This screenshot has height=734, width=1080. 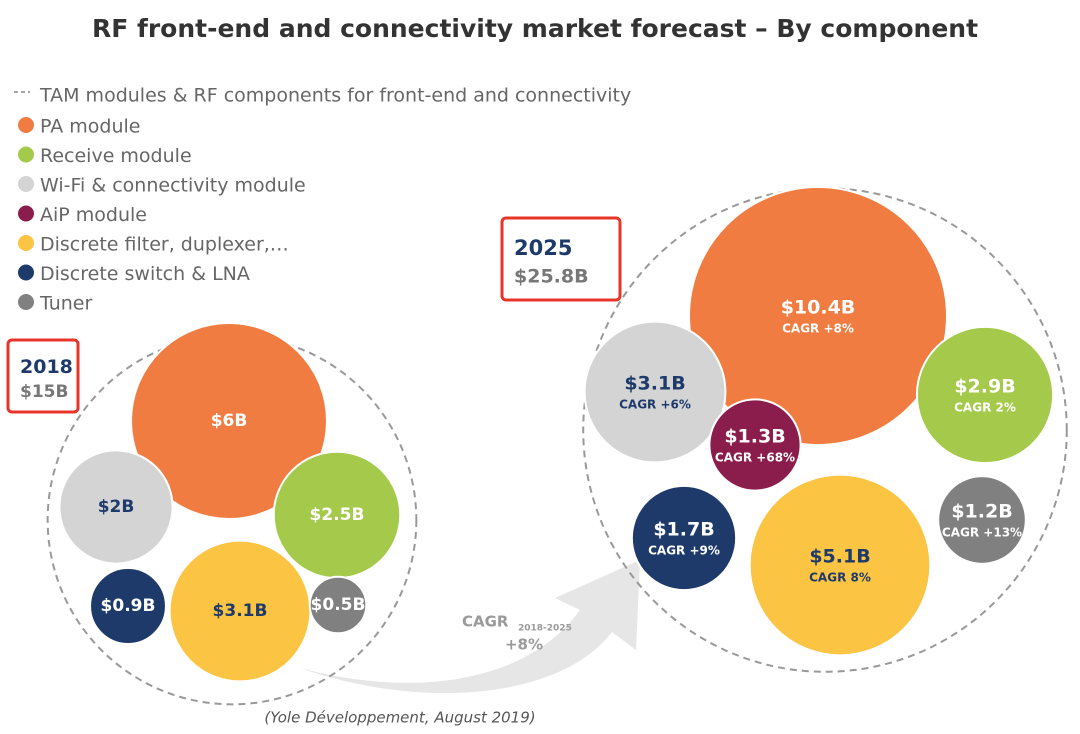 I want to click on value-label: $10.4B, so click(x=818, y=308).